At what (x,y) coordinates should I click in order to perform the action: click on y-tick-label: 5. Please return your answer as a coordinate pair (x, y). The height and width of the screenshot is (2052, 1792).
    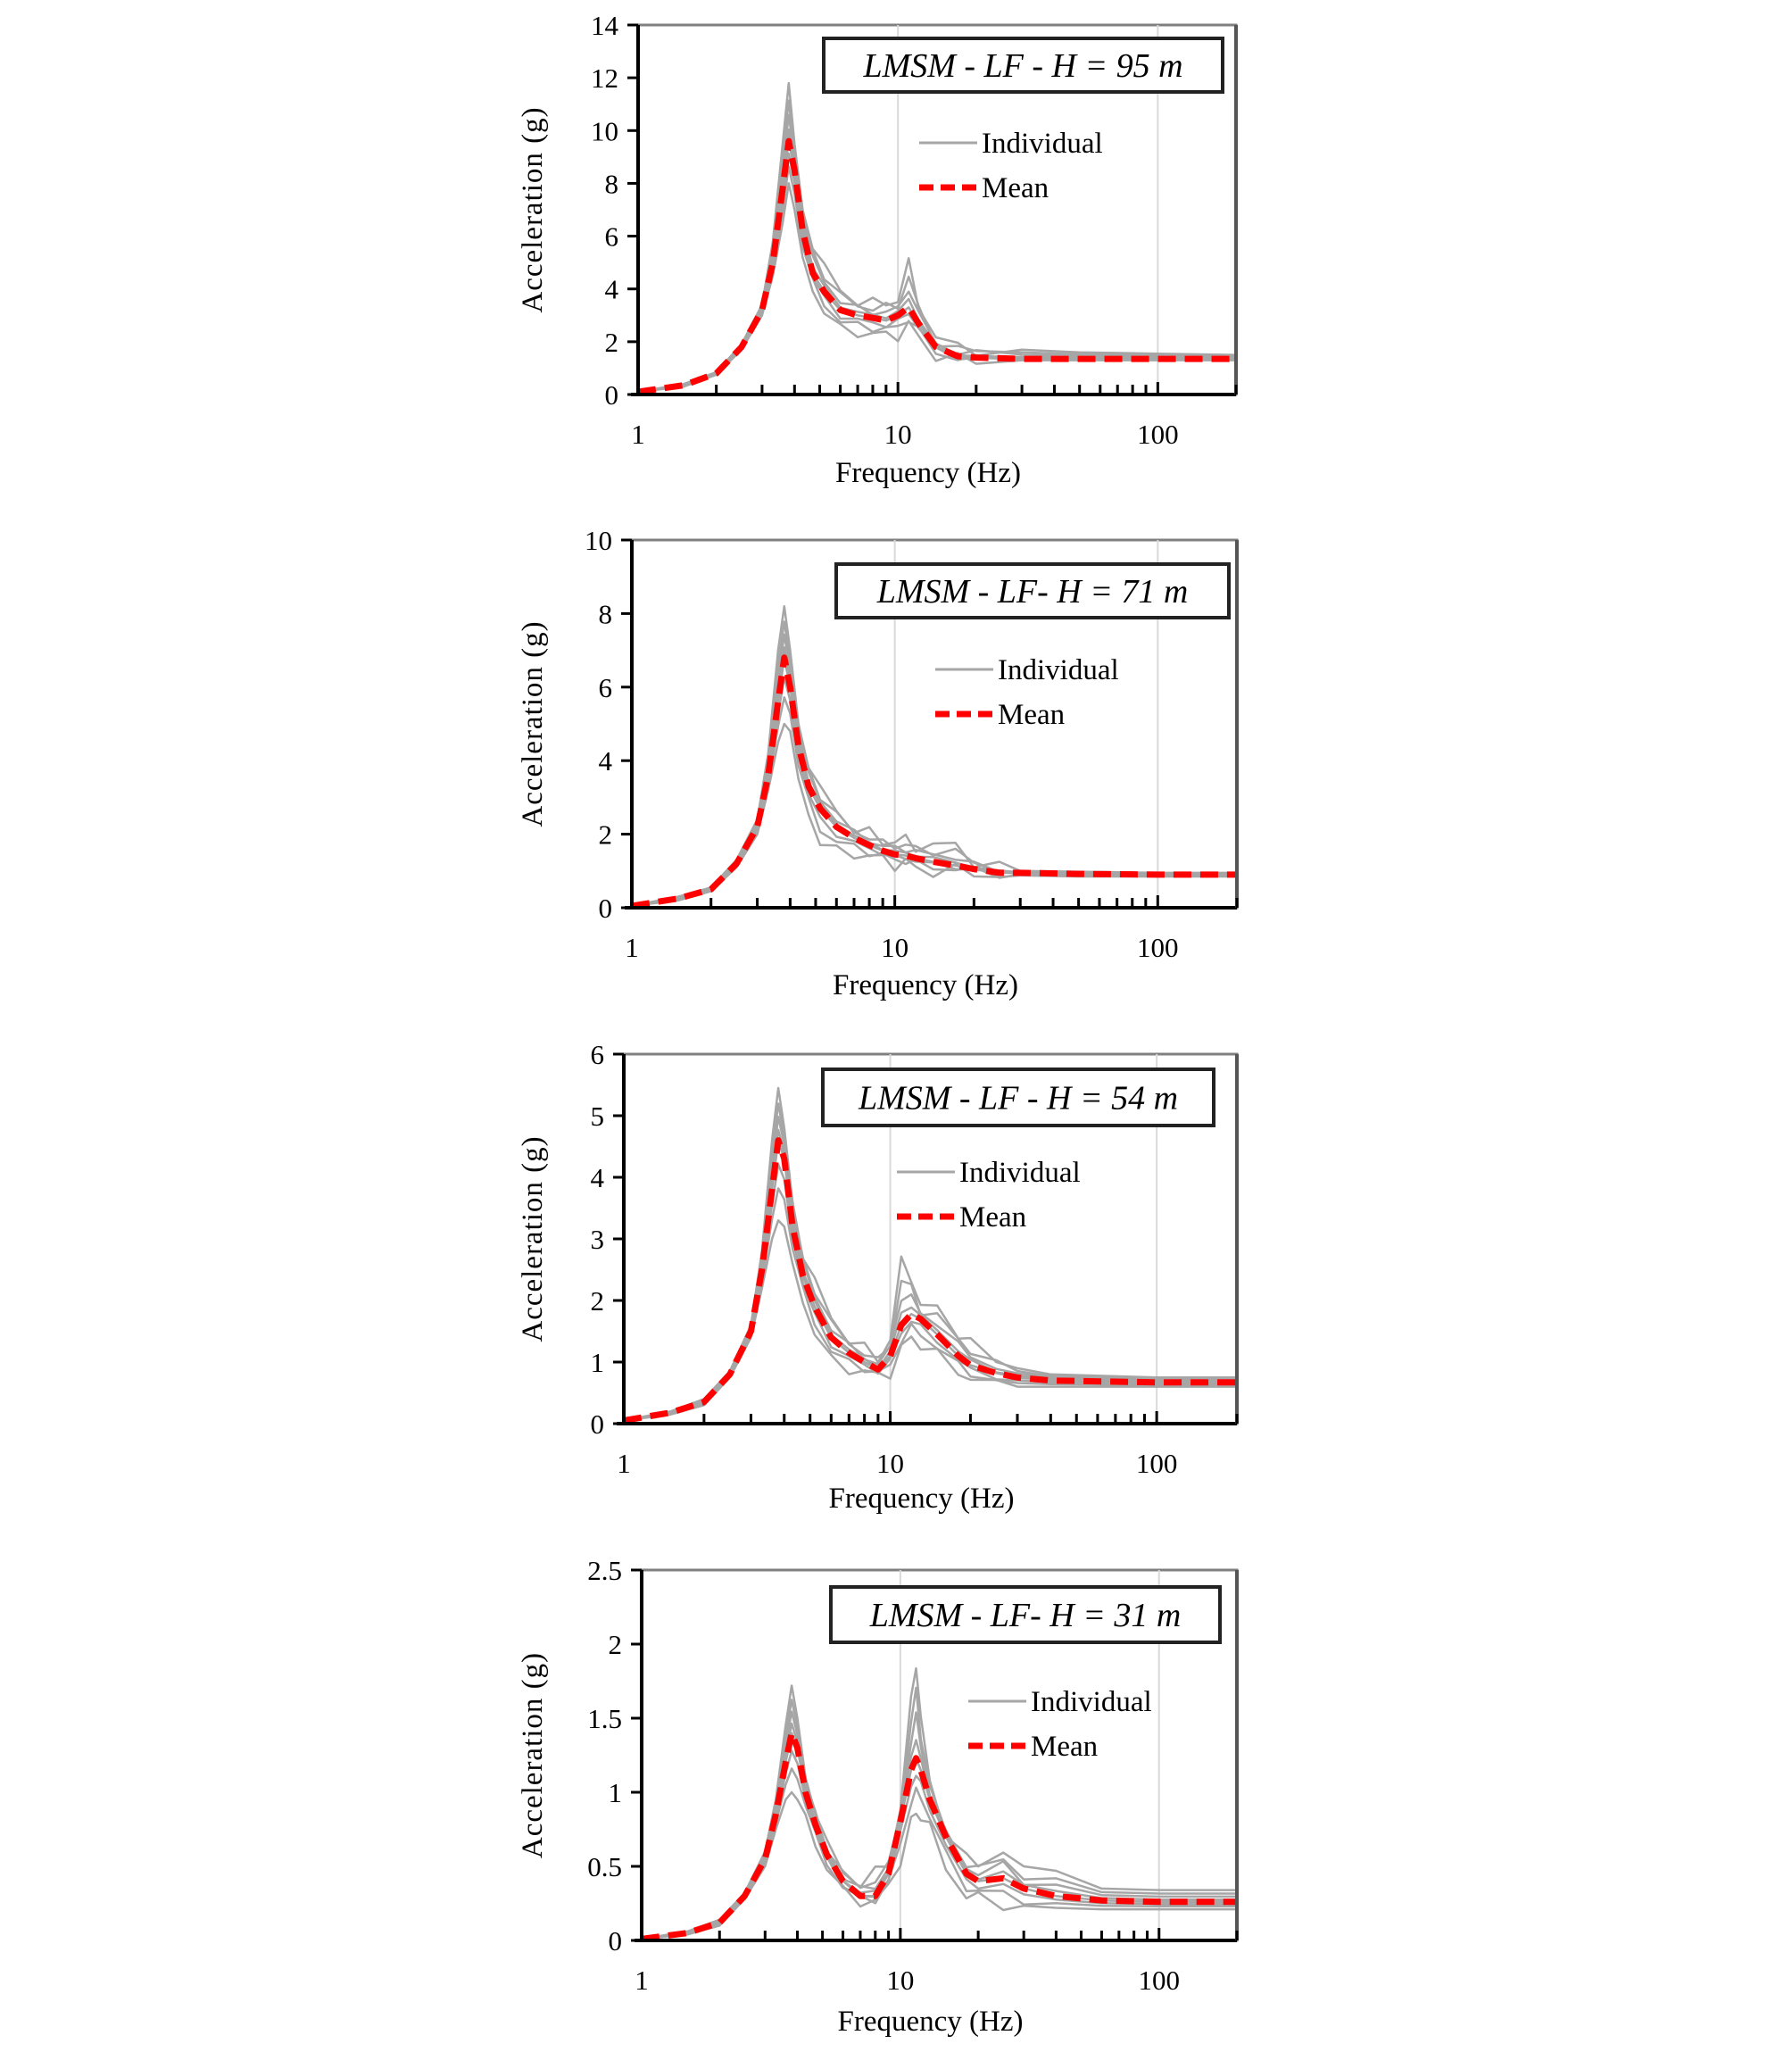
    Looking at the image, I should click on (598, 1117).